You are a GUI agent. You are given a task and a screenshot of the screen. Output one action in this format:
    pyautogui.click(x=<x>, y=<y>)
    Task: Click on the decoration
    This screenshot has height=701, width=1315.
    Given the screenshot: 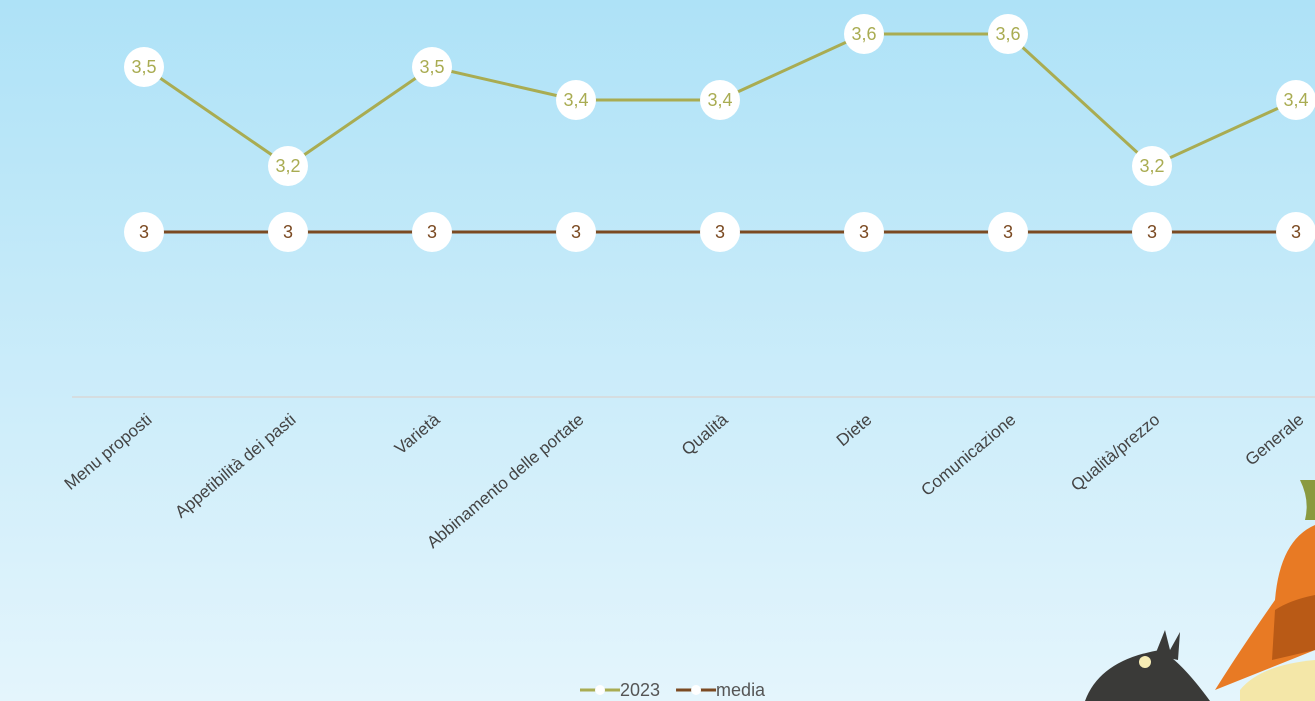 What is the action you would take?
    pyautogui.click(x=1200, y=590)
    